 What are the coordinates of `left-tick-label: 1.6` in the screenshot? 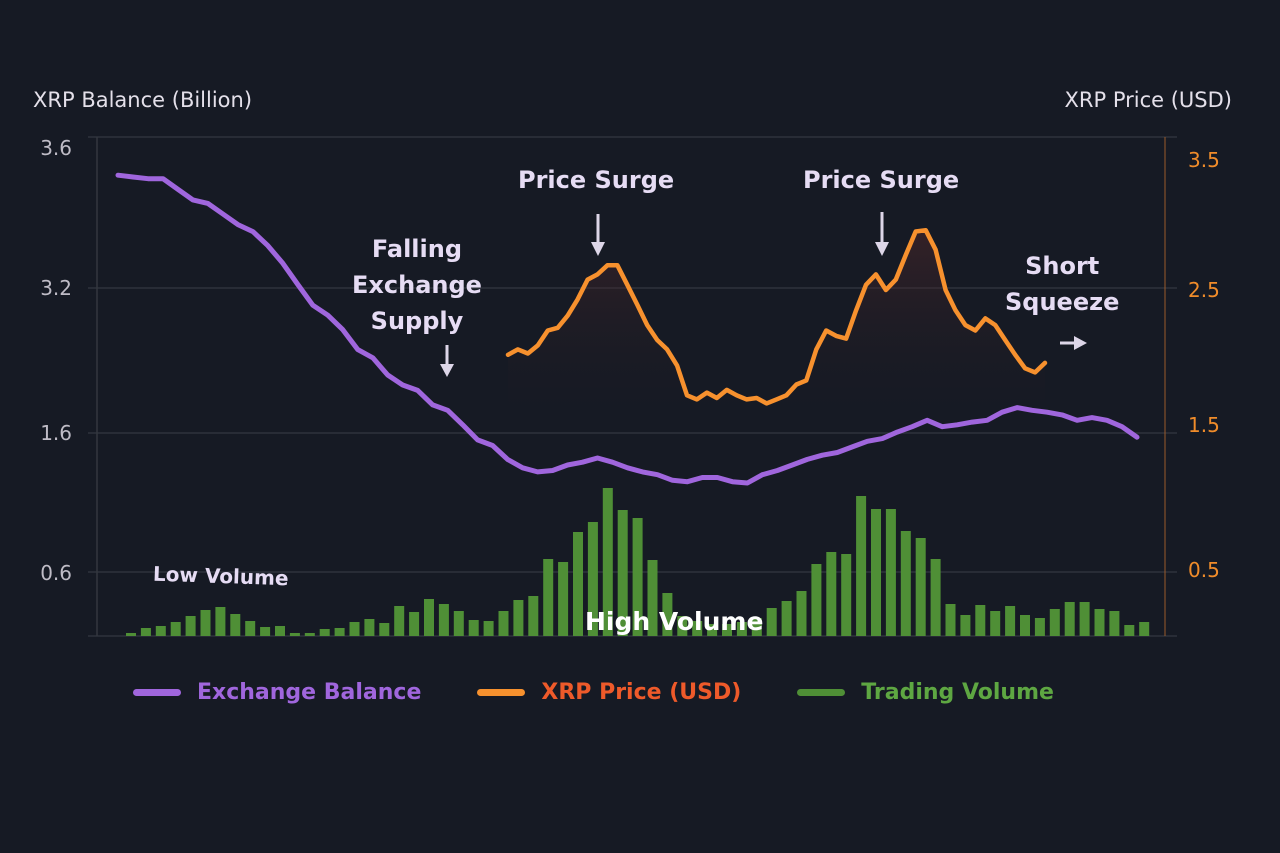 It's located at (56, 433).